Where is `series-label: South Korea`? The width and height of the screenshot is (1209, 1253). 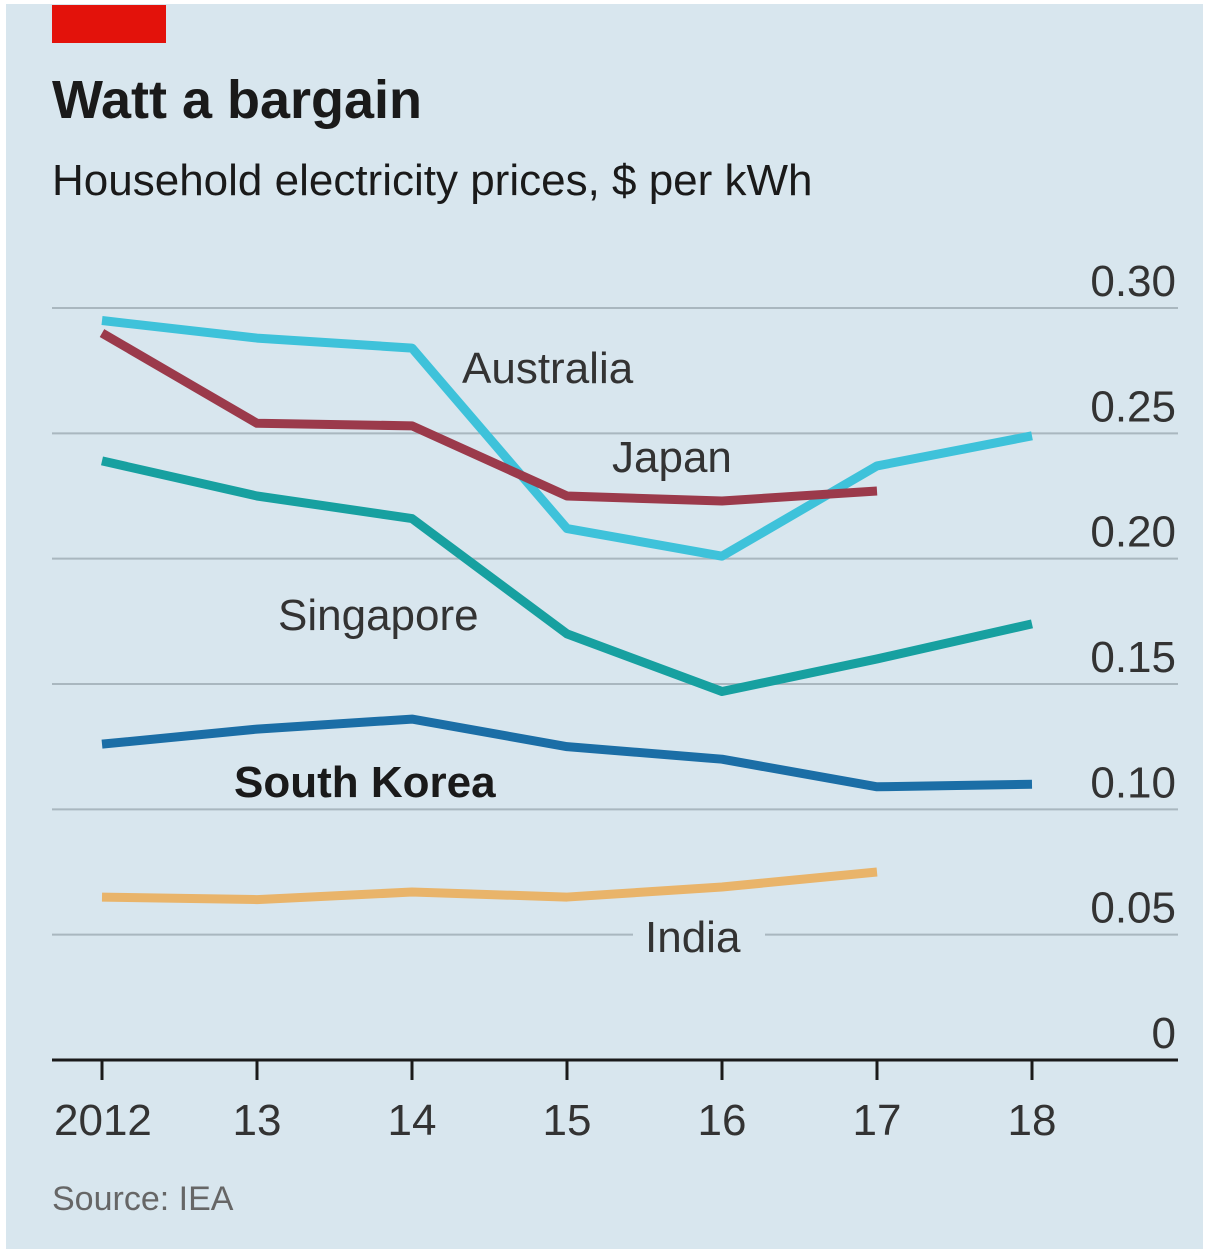
series-label: South Korea is located at coordinates (365, 782).